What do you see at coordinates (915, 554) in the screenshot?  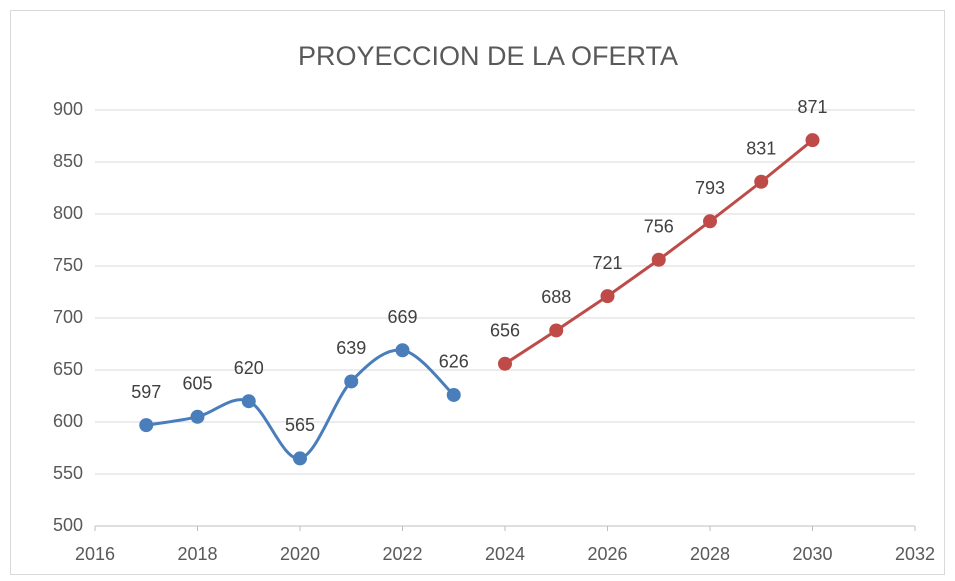 I see `x-tick-label: 2032` at bounding box center [915, 554].